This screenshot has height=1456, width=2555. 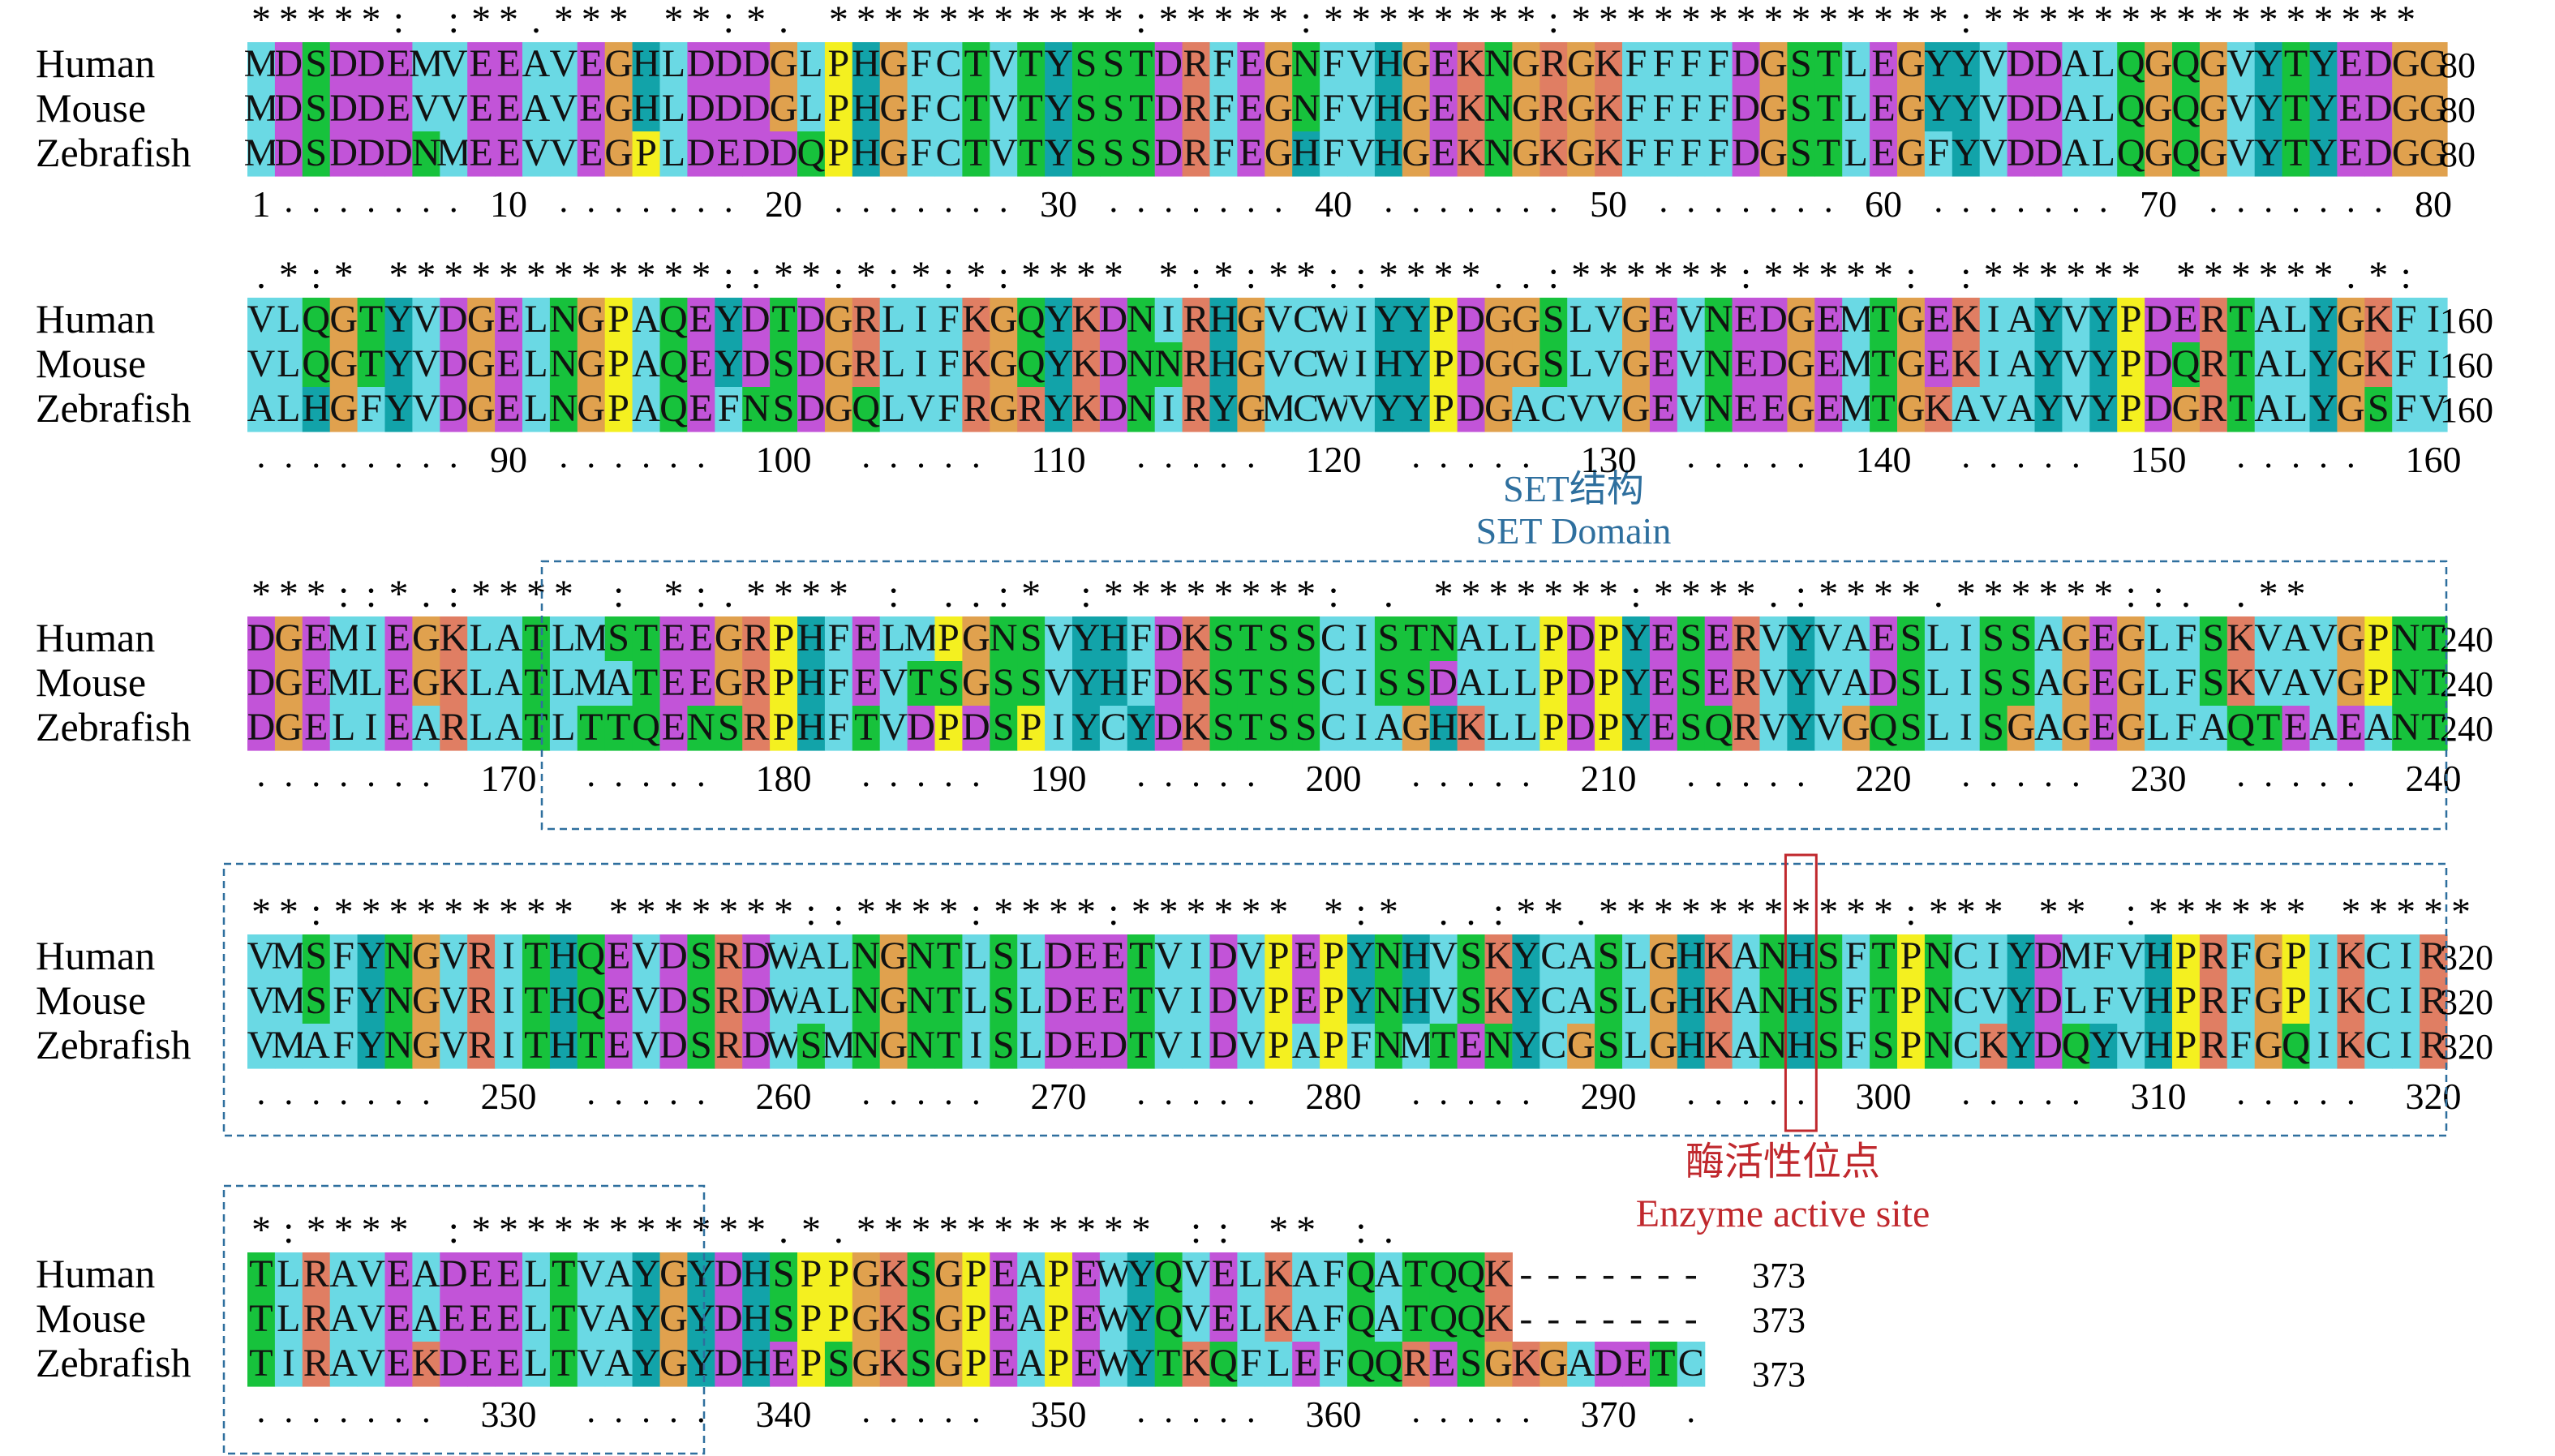 I want to click on residue-letter: N, so click(x=1498, y=64).